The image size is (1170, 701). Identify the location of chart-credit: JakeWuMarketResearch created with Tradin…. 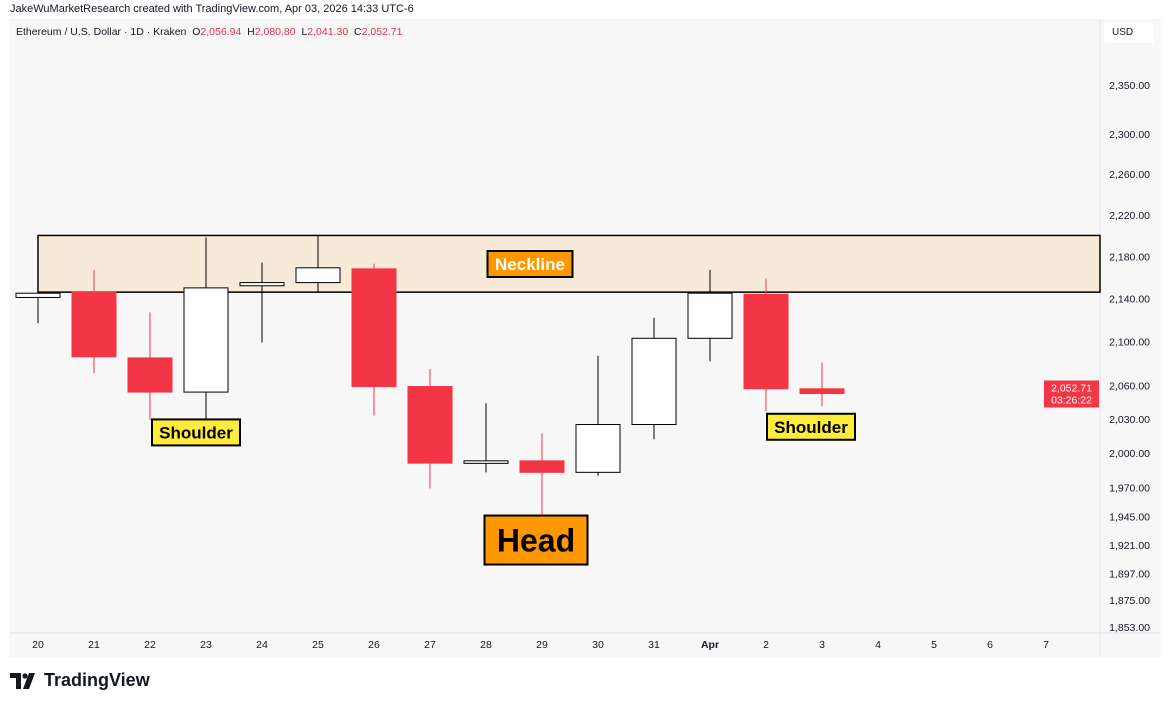
(212, 9).